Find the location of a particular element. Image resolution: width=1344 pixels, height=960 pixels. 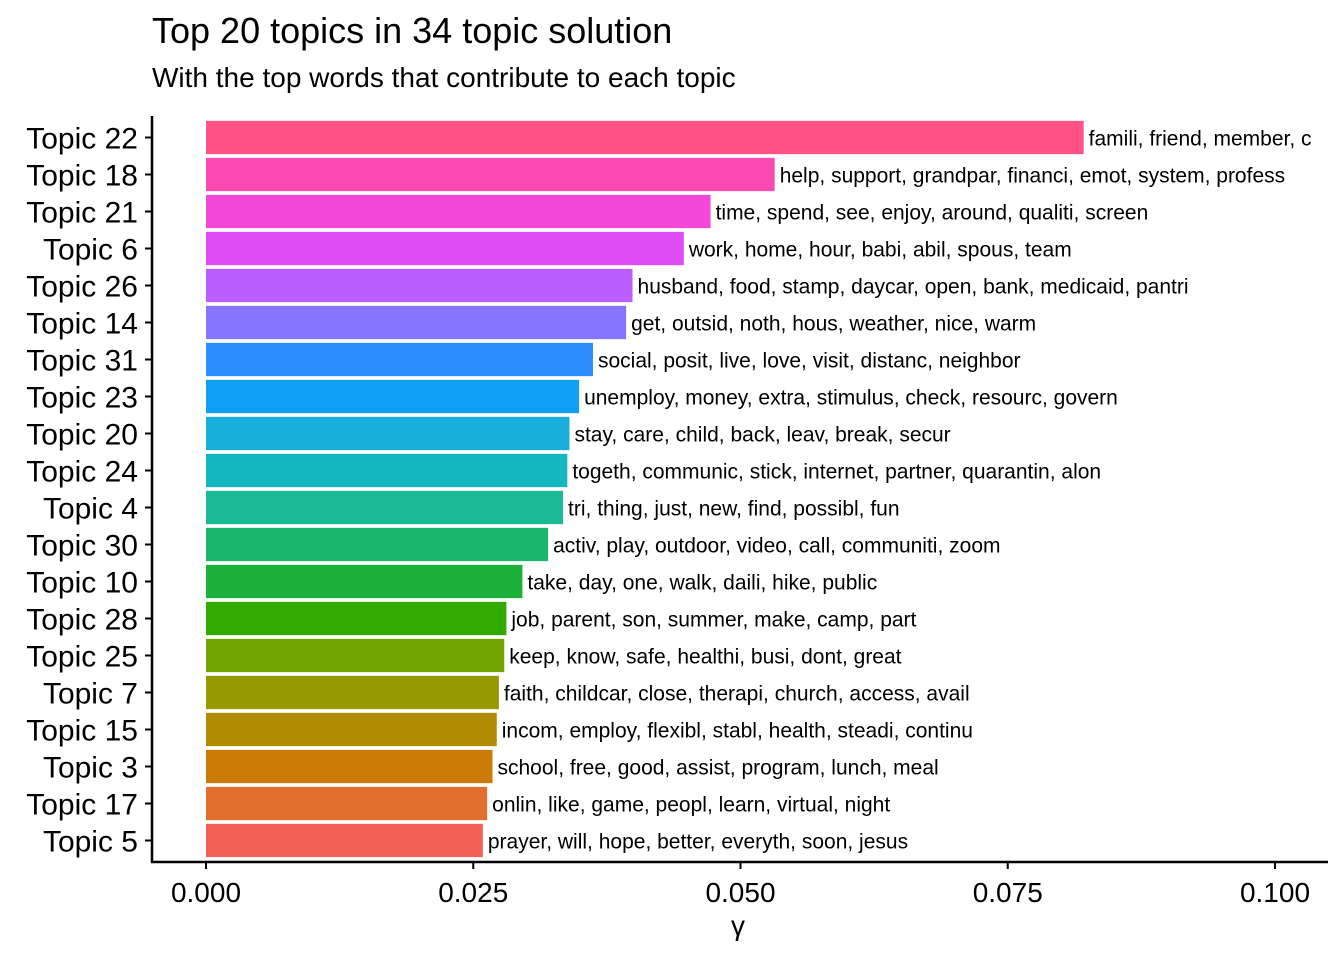

y-tick-label: Topic 17 is located at coordinates (82, 805).